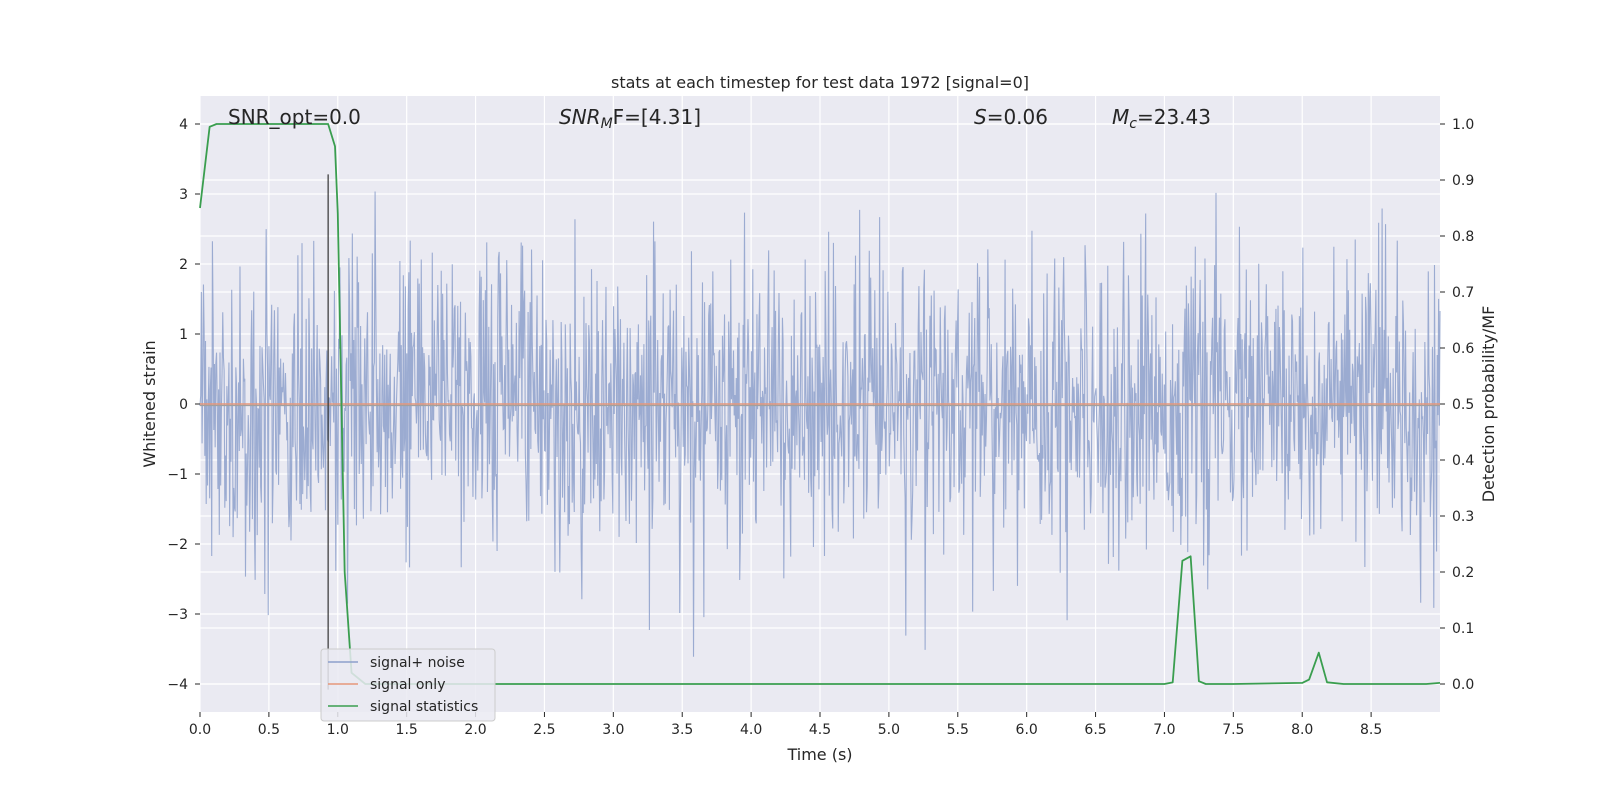 Image resolution: width=1600 pixels, height=800 pixels. What do you see at coordinates (1463, 405) in the screenshot?
I see `y-right-tick-label-5: 0.5` at bounding box center [1463, 405].